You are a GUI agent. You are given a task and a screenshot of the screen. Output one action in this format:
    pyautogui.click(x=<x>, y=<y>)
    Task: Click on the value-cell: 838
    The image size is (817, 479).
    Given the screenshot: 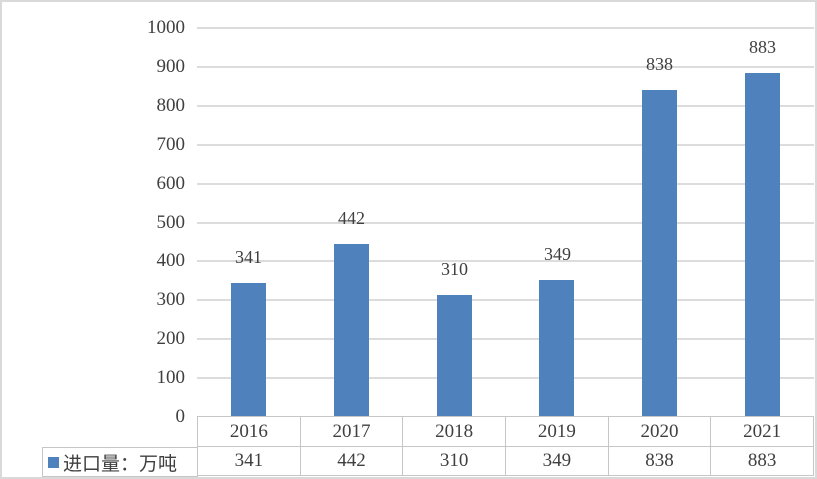 What is the action you would take?
    pyautogui.click(x=660, y=461)
    